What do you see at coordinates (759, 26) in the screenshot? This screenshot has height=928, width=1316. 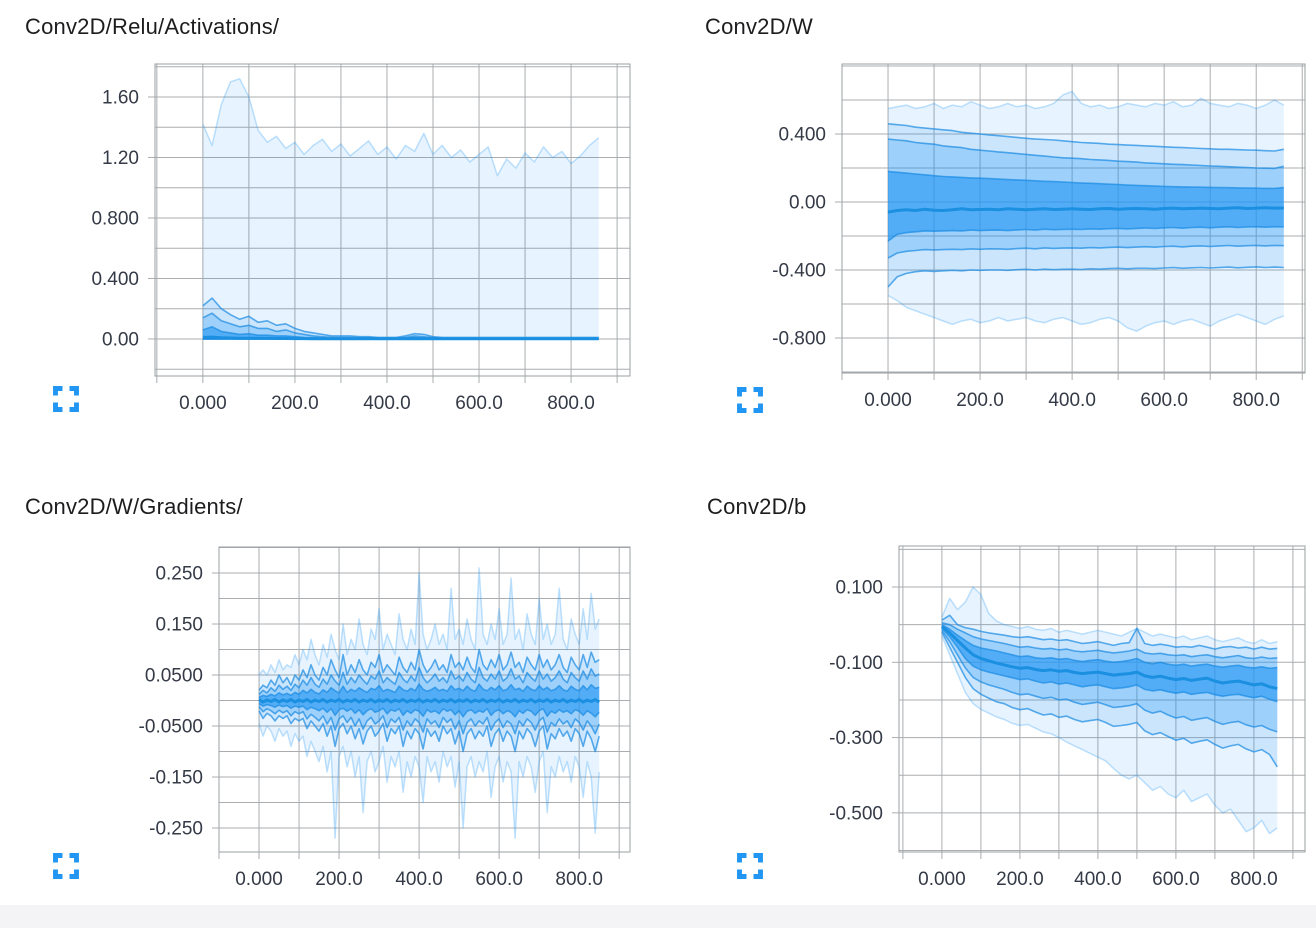 I see `chart-title: Conv2D/W` at bounding box center [759, 26].